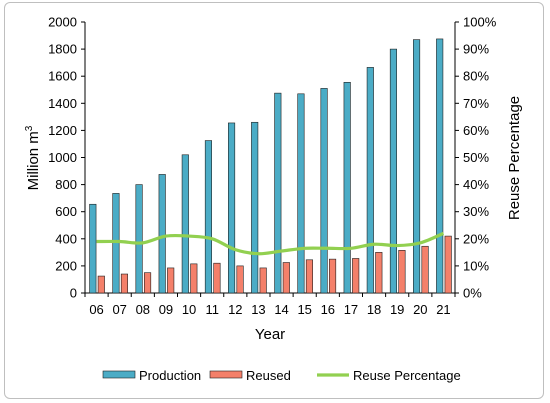  Describe the element at coordinates (62, 157) in the screenshot. I see `y-tick-label: 1000` at that location.